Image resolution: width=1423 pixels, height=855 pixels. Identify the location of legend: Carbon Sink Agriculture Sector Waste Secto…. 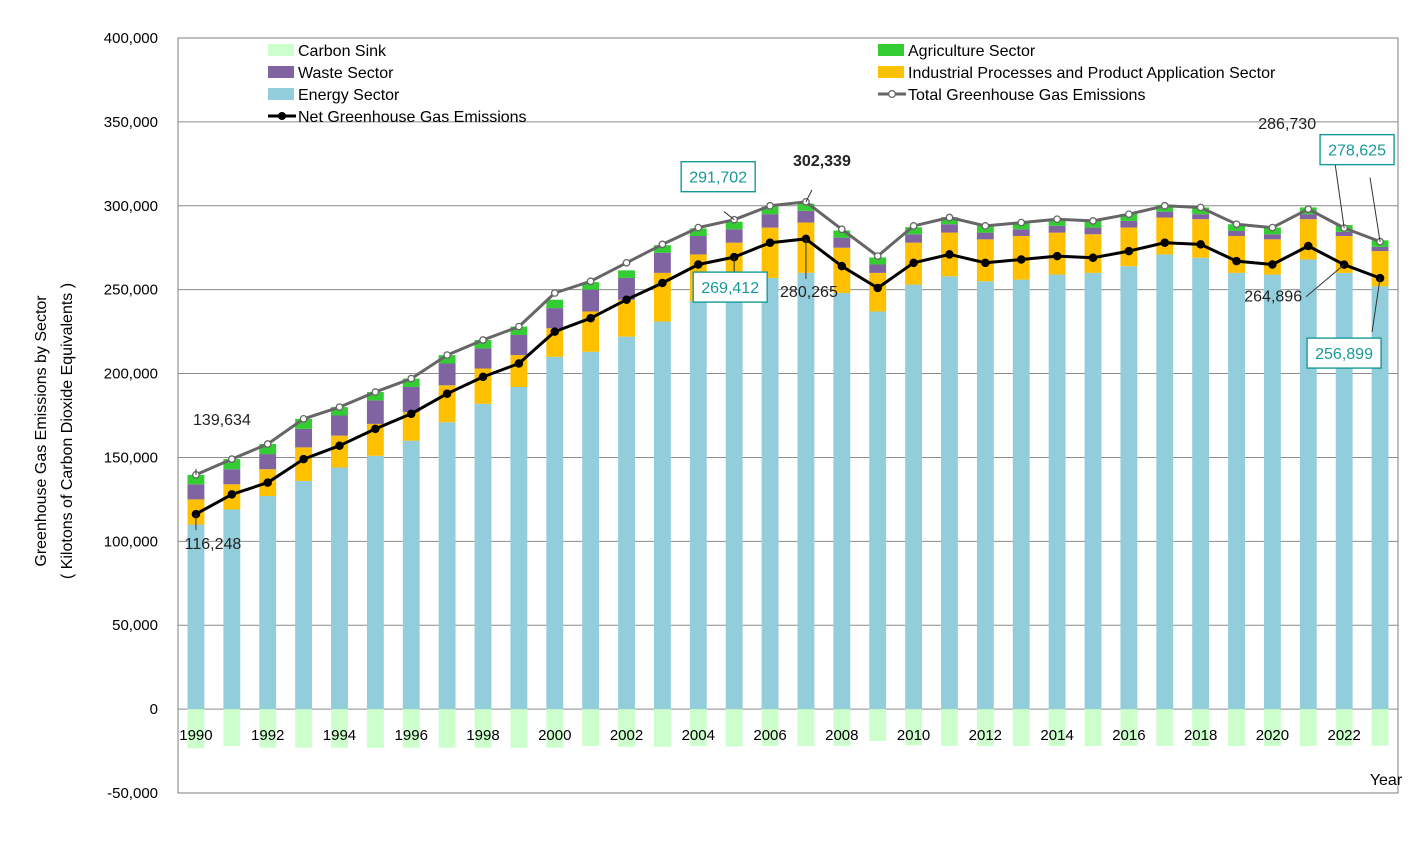
(772, 84).